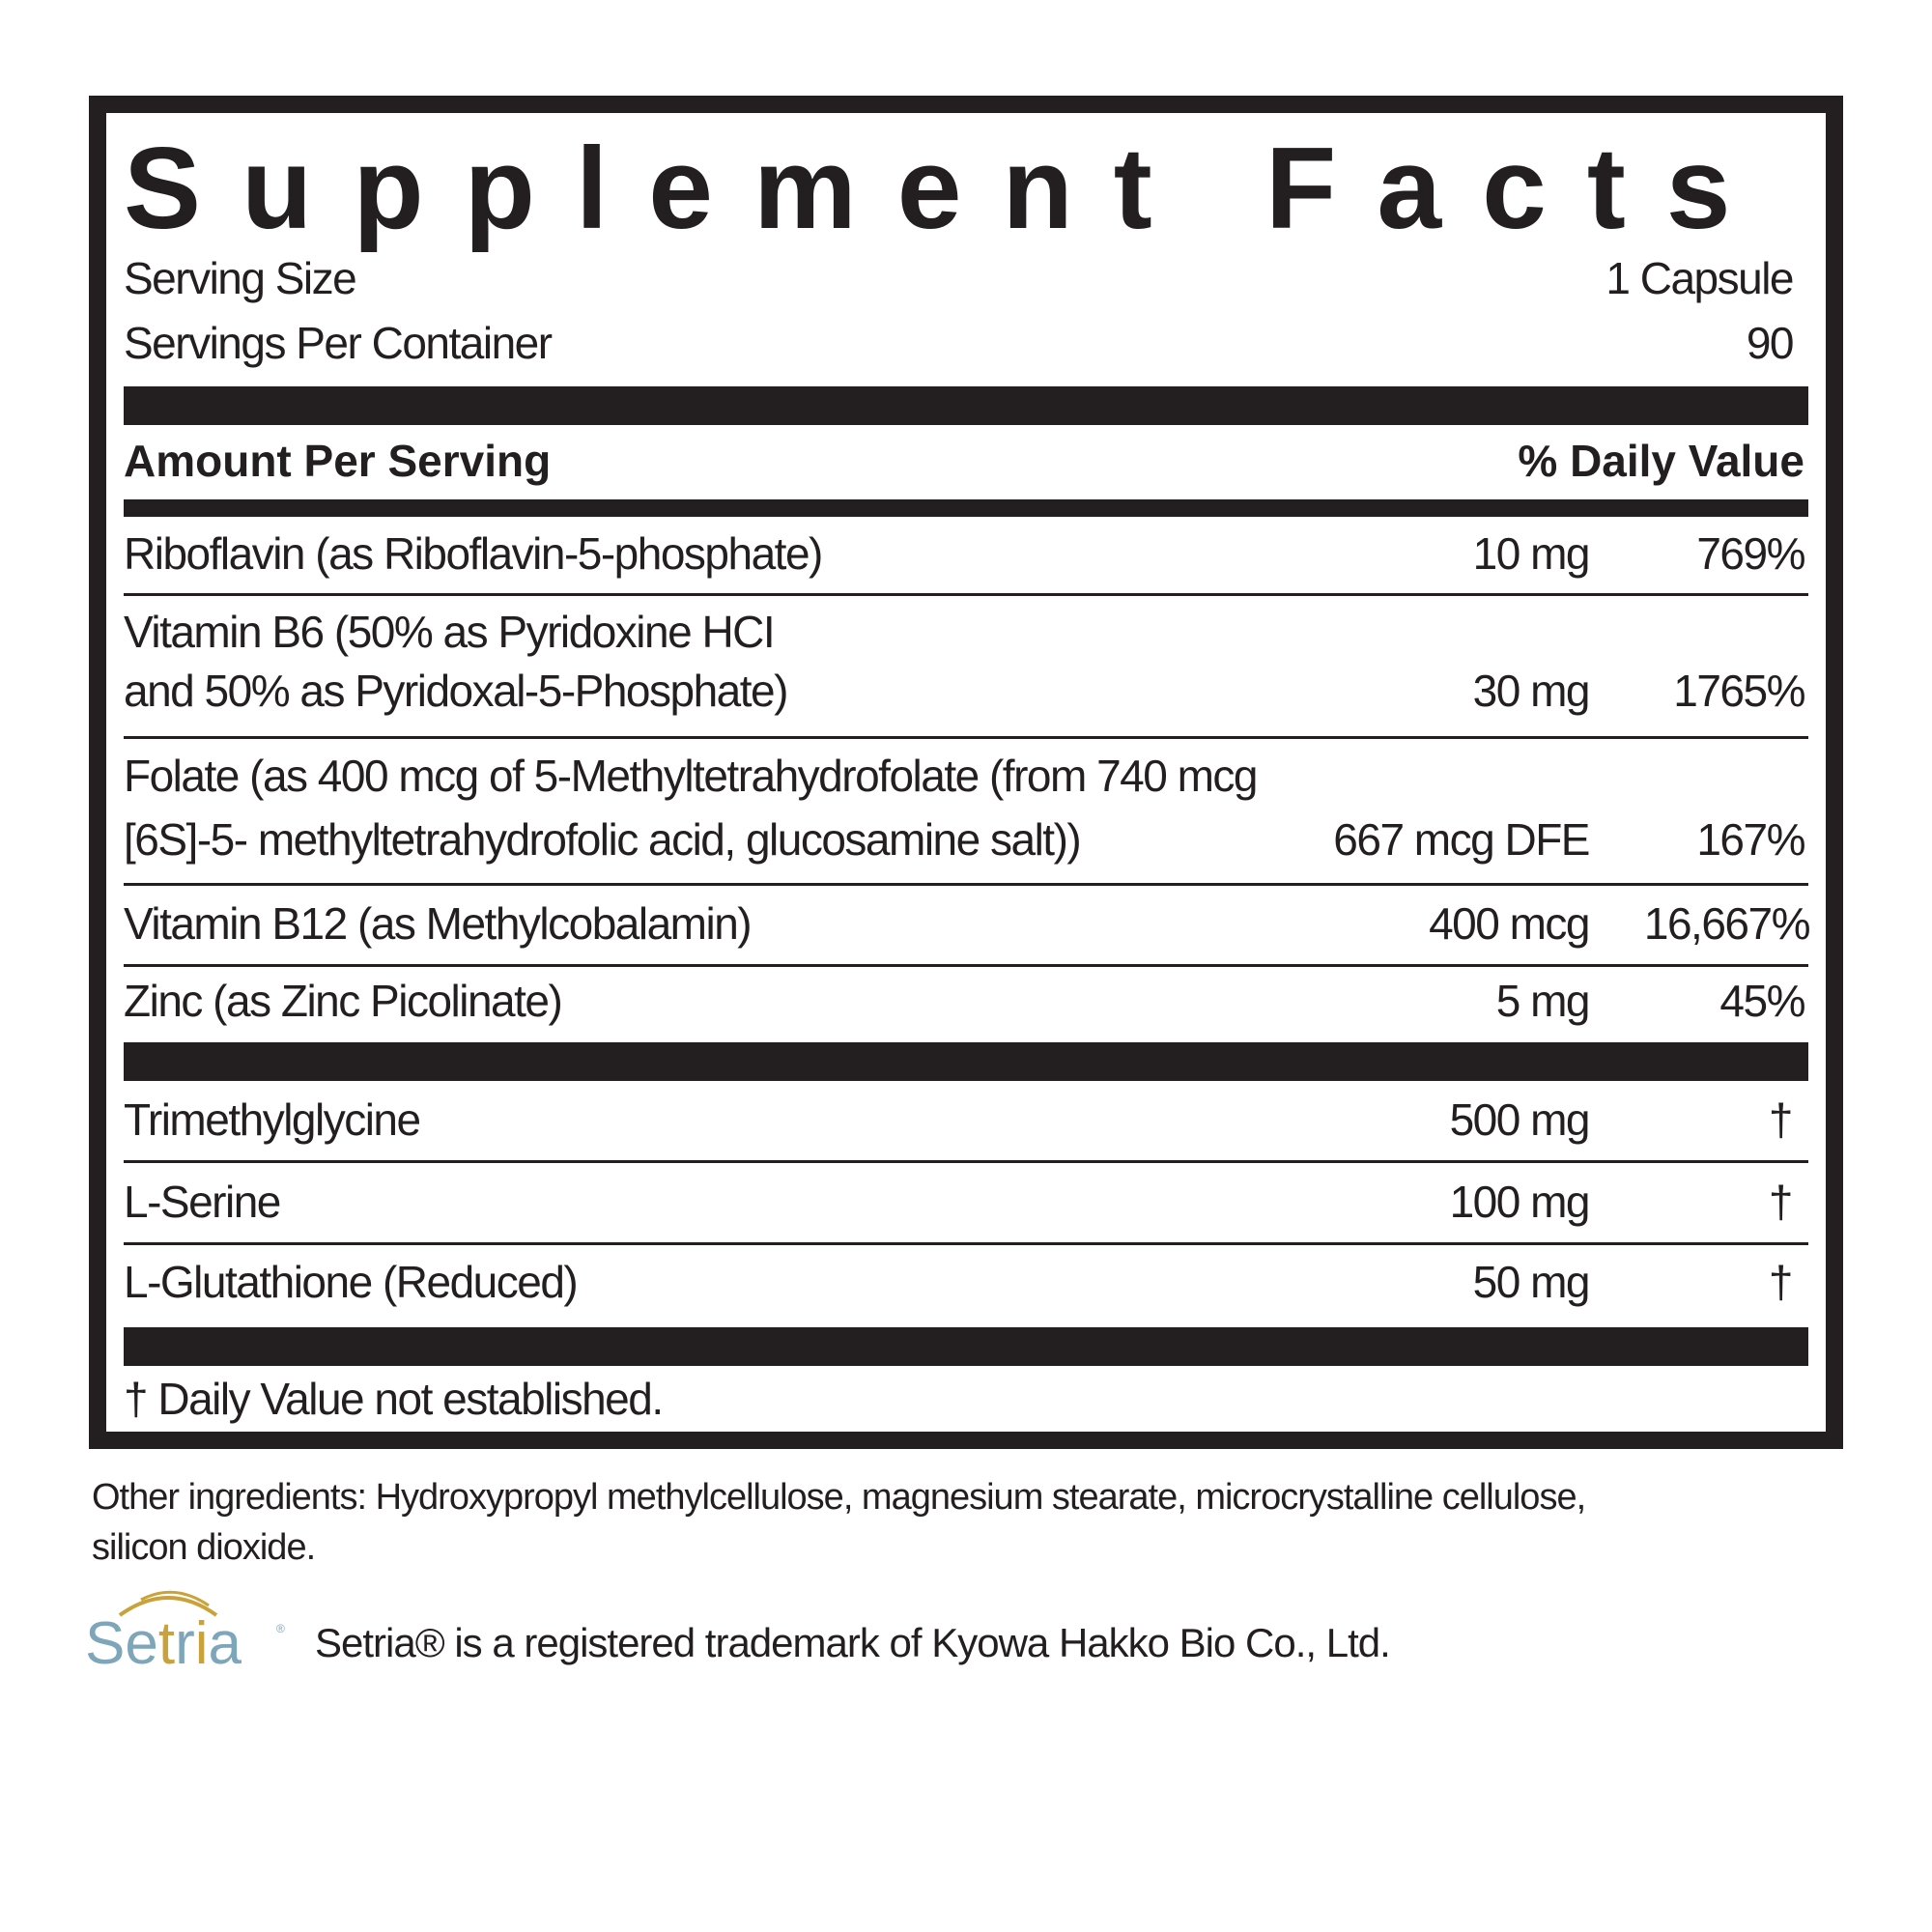  What do you see at coordinates (1661, 461) in the screenshot?
I see `daily-value-header: % Daily Value` at bounding box center [1661, 461].